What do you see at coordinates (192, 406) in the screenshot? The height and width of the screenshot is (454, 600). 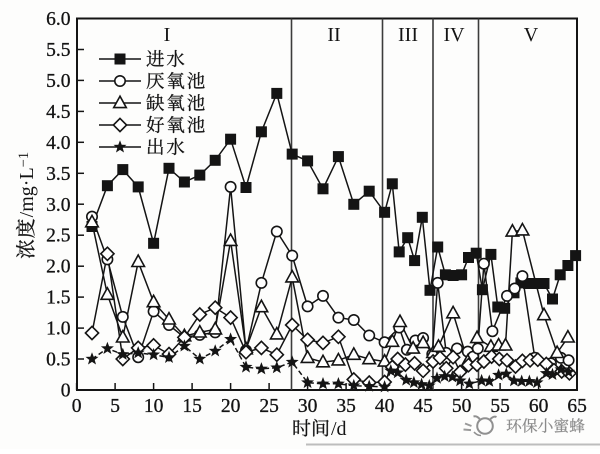 I see `svg-text: 15` at bounding box center [192, 406].